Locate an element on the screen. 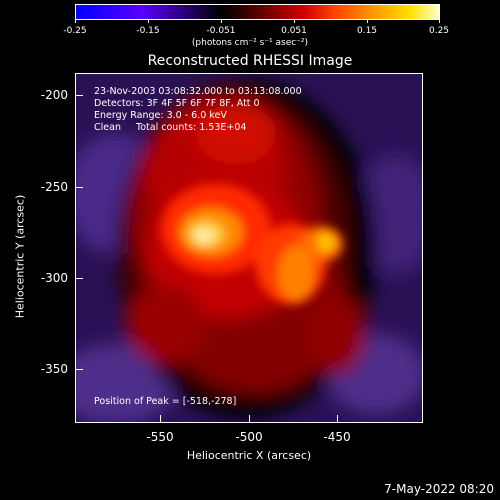 The height and width of the screenshot is (500, 500). colorbar-tick-label: -0.051 is located at coordinates (221, 31).